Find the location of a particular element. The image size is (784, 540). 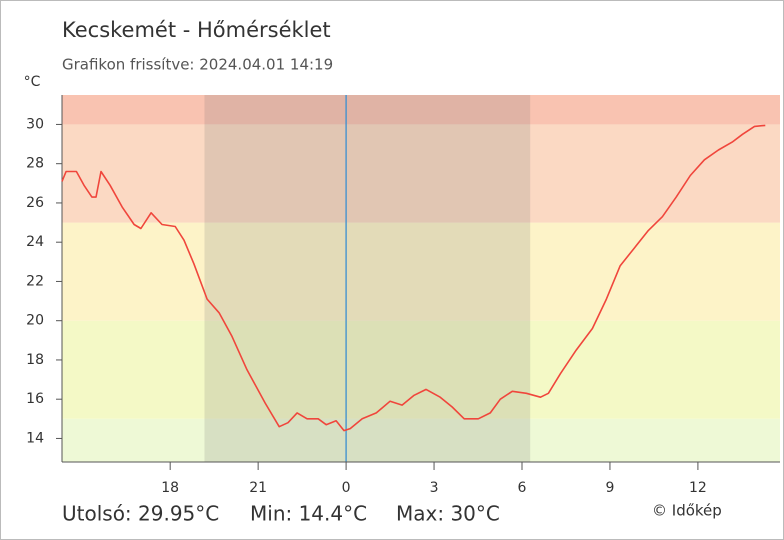

chart-title: Kecskemét - Hőmérséklet is located at coordinates (196, 30).